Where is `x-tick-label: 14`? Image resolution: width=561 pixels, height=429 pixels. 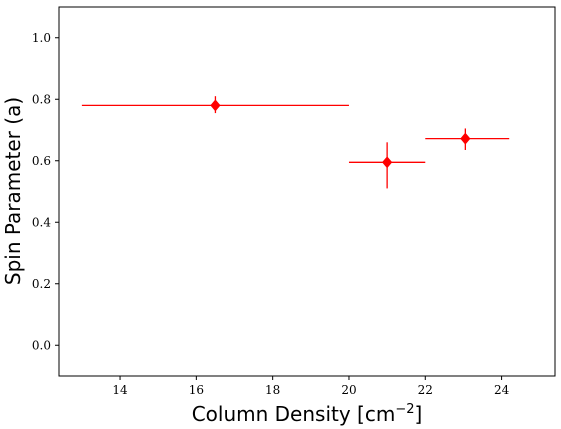 x-tick-label: 14 is located at coordinates (120, 390).